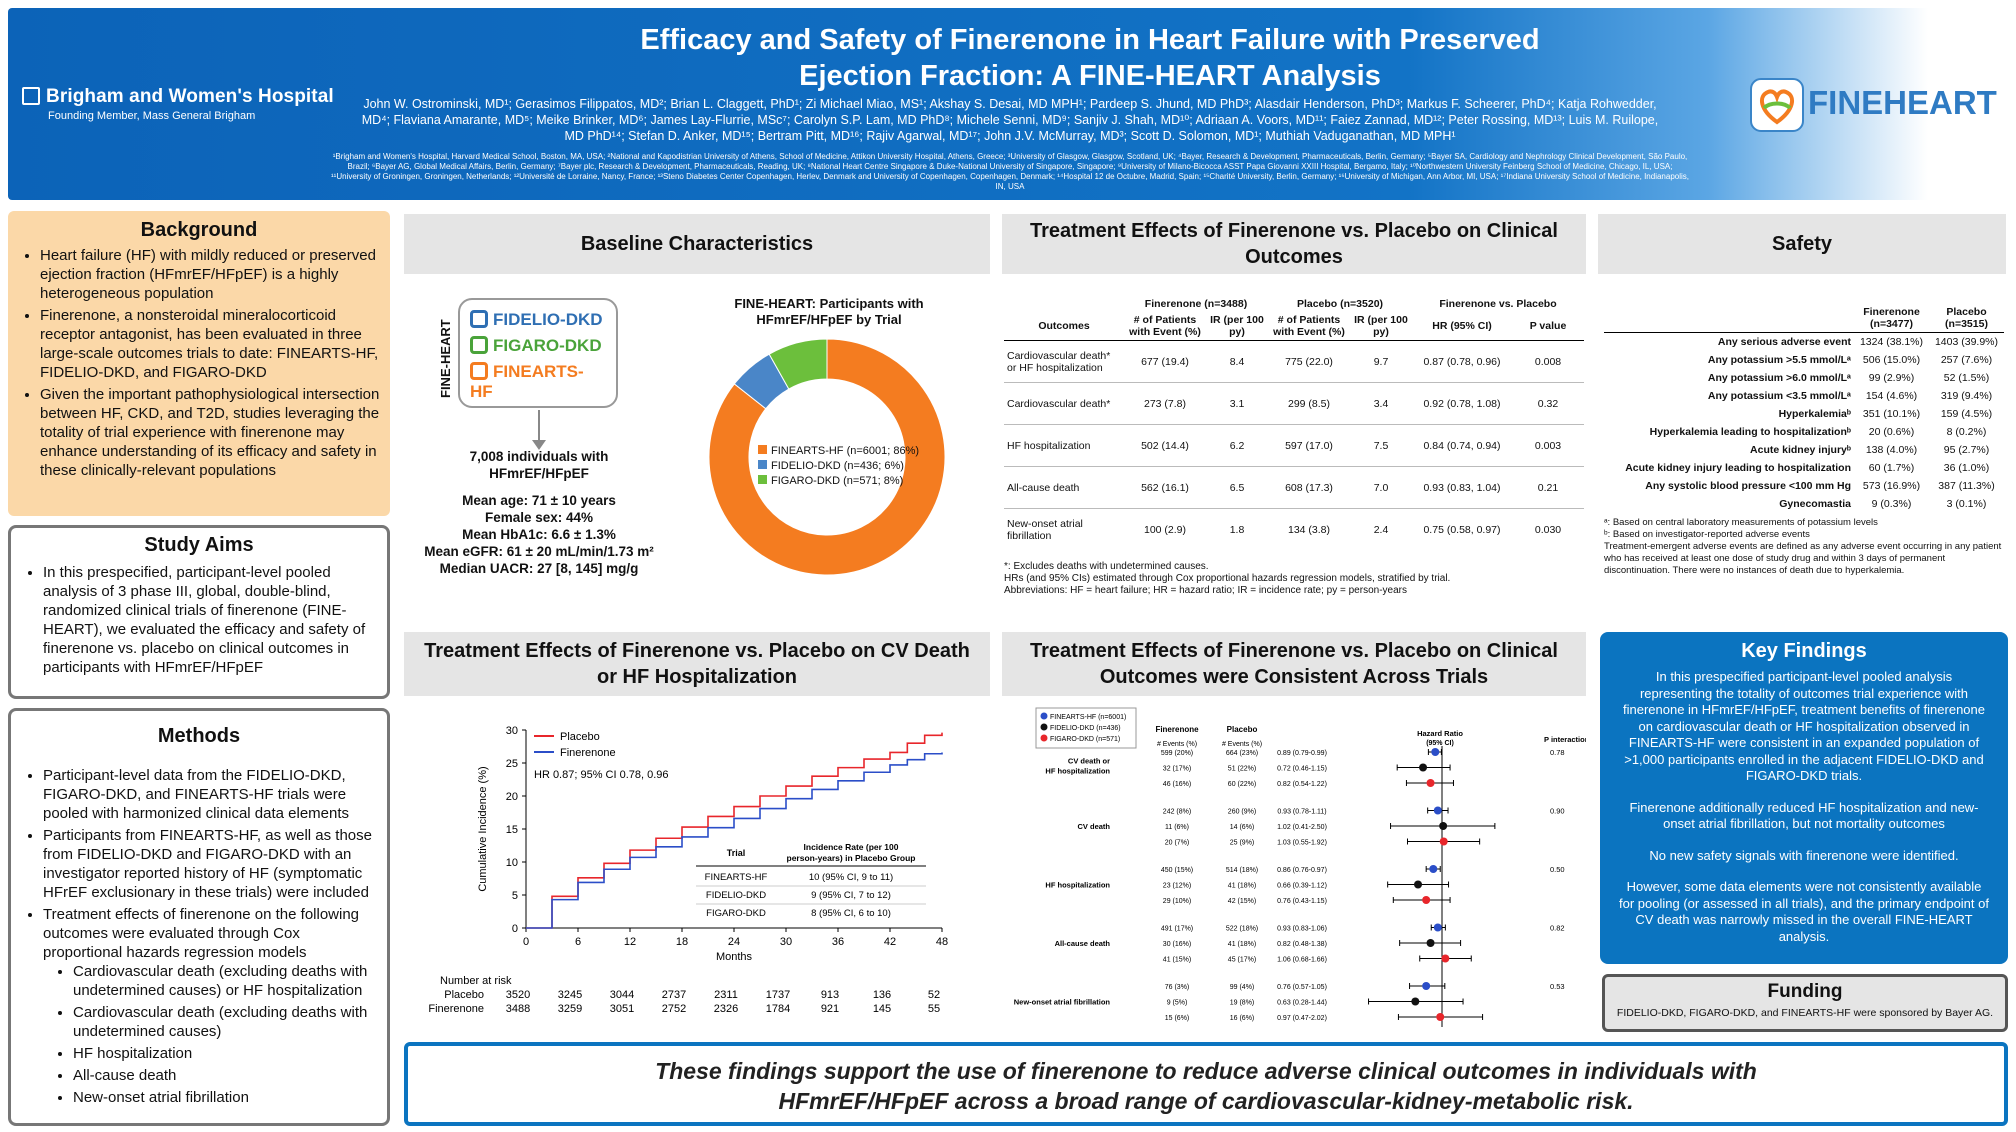 This screenshot has width=2016, height=1132. What do you see at coordinates (1090, 76) in the screenshot?
I see `title-line-2: Ejection Fraction: A FINE-HEART Analysis` at bounding box center [1090, 76].